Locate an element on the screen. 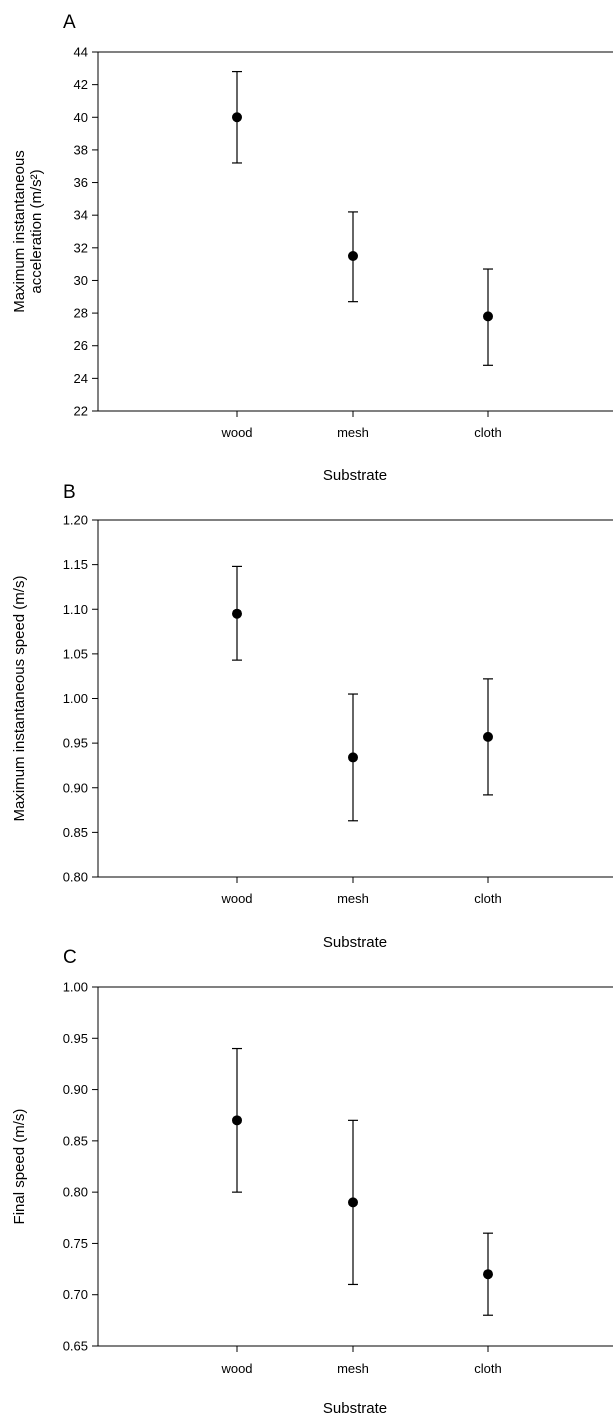 The width and height of the screenshot is (613, 1418). y-axis-title: acceleration (m/s²) is located at coordinates (36, 231).